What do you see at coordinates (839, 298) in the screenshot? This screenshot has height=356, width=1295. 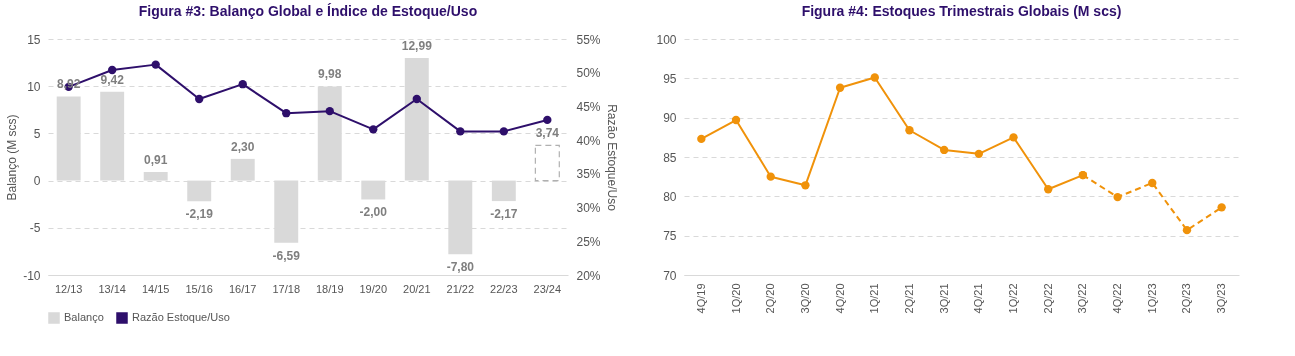 I see `x-tick-label: 4Q/20` at bounding box center [839, 298].